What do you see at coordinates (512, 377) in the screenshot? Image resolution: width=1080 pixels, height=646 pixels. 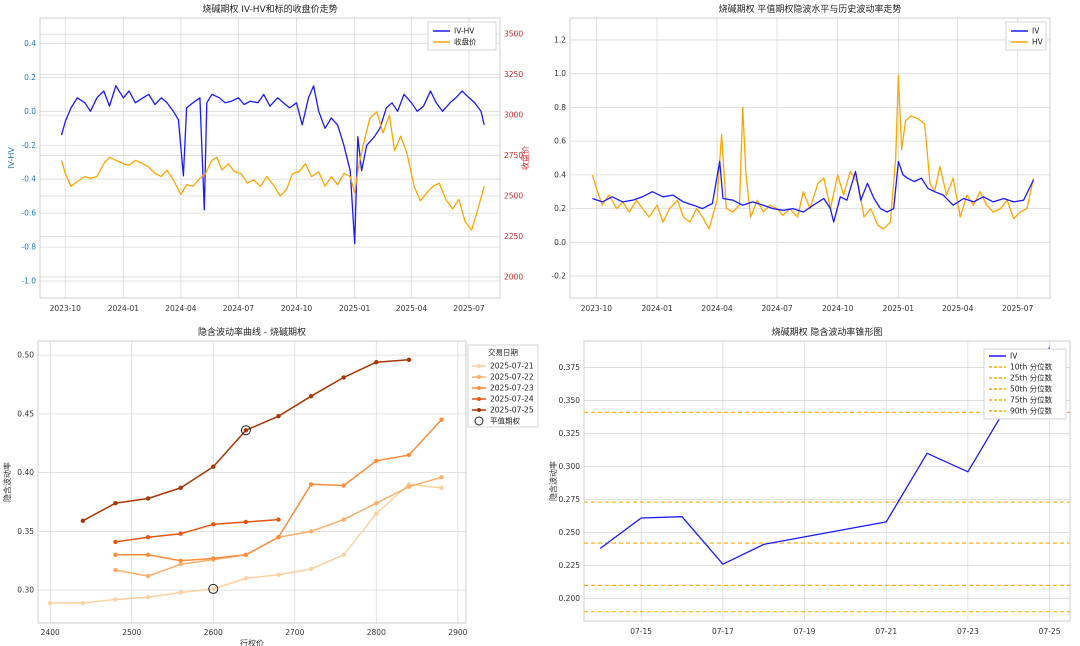 I see `legend-label: 2025-07-22` at bounding box center [512, 377].